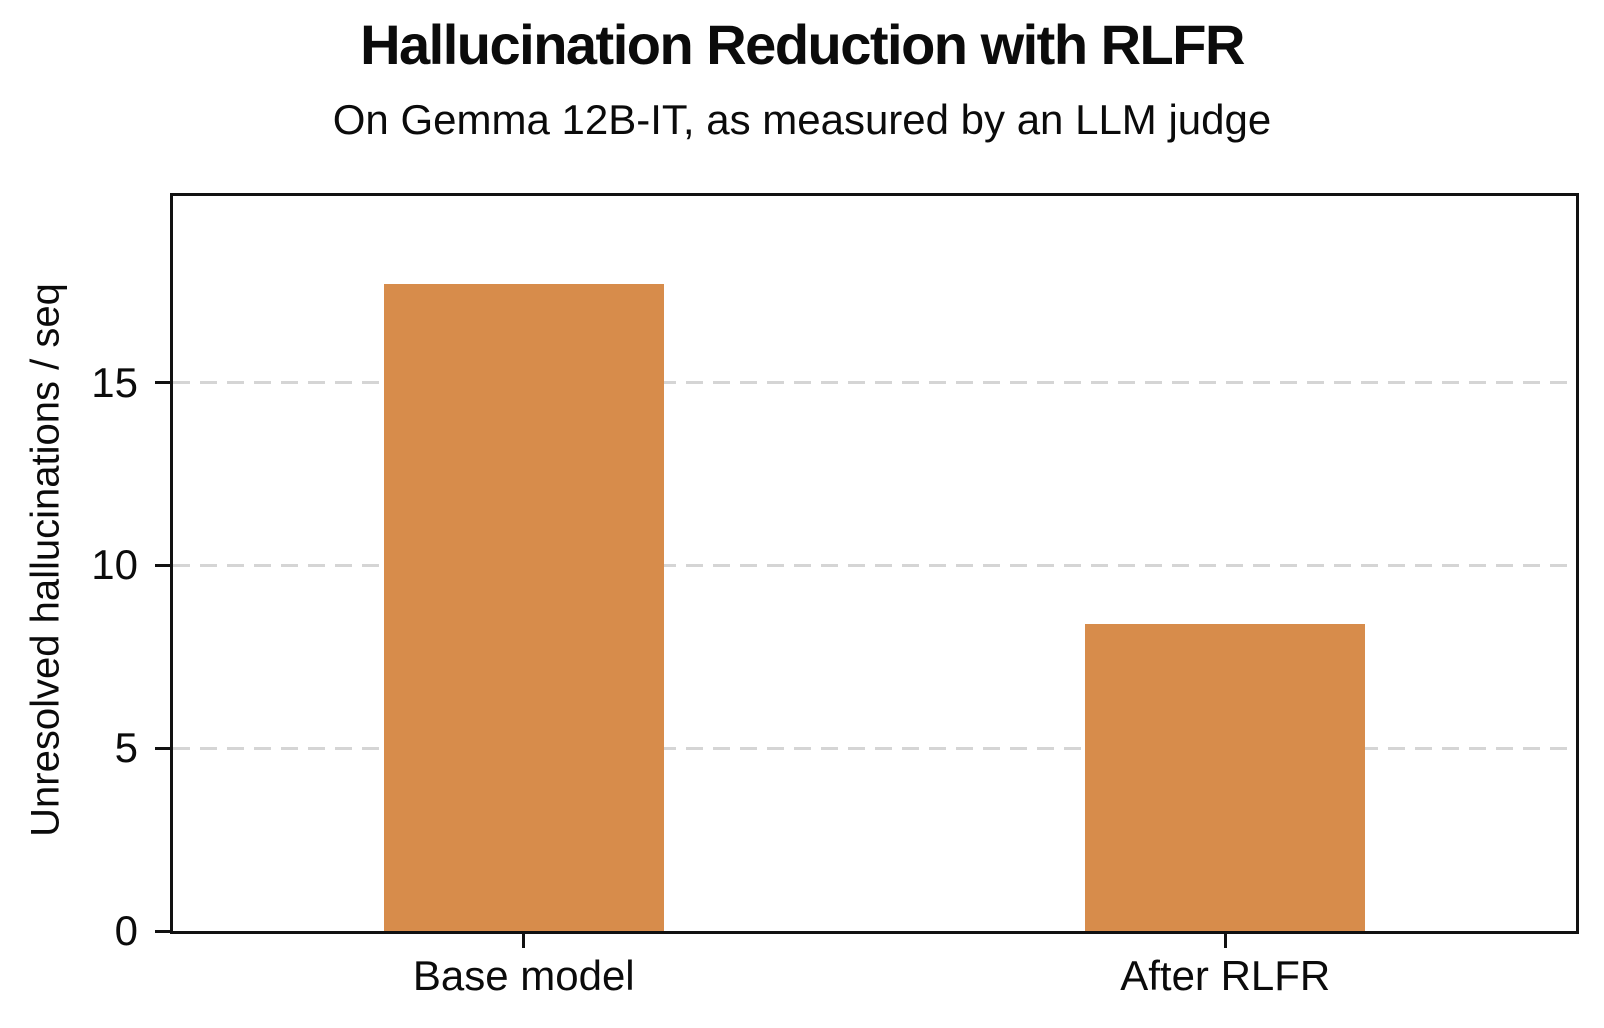 This screenshot has height=1028, width=1604. I want to click on y-tick-label-0: 0, so click(126, 930).